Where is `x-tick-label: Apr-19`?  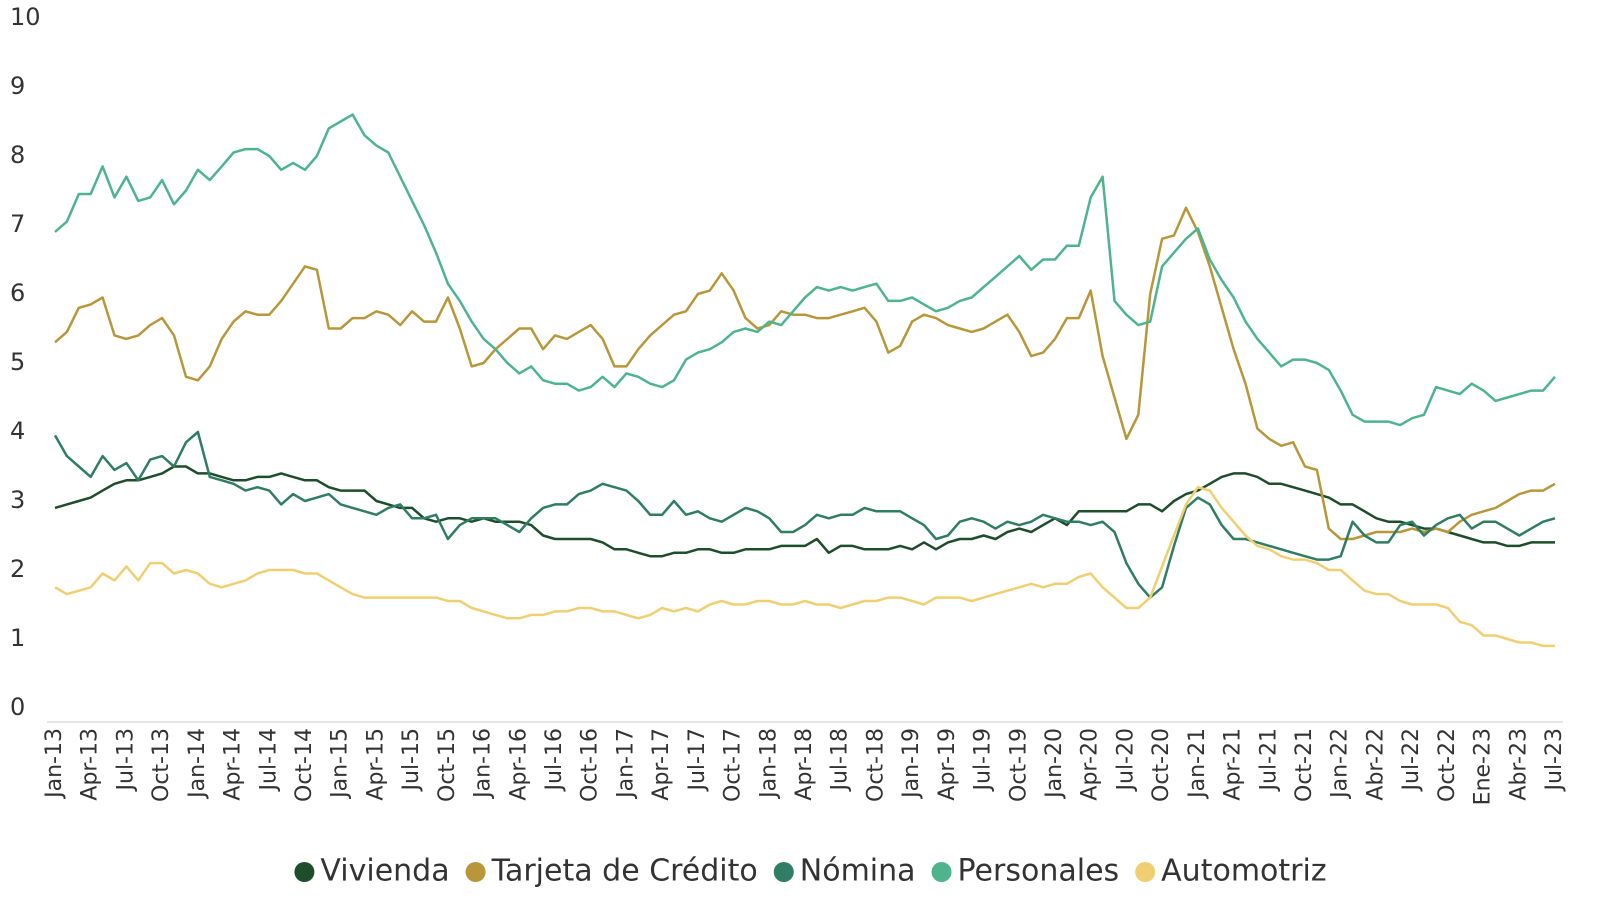 x-tick-label: Apr-19 is located at coordinates (947, 764).